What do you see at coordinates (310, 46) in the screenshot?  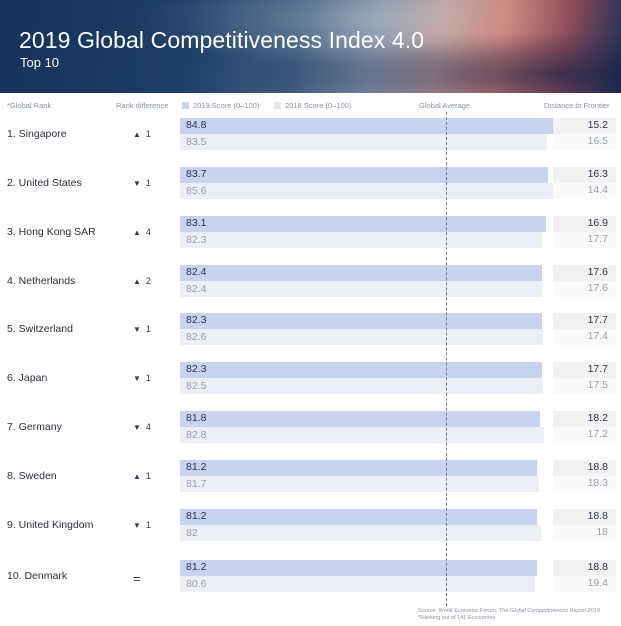 I see `banner-texture` at bounding box center [310, 46].